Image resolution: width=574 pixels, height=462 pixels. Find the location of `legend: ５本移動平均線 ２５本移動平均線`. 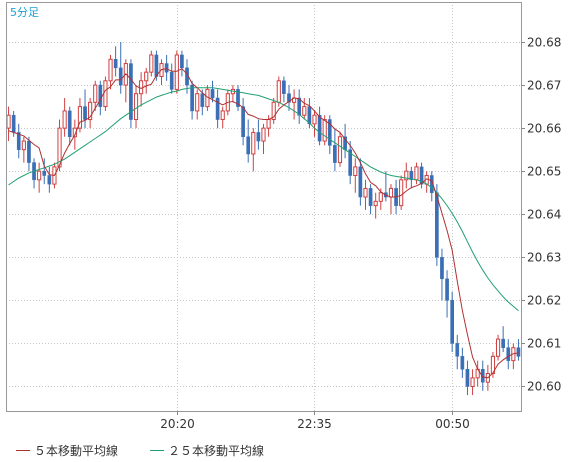

legend: ５本移動平均線 ２５本移動平均線 is located at coordinates (287, 447).